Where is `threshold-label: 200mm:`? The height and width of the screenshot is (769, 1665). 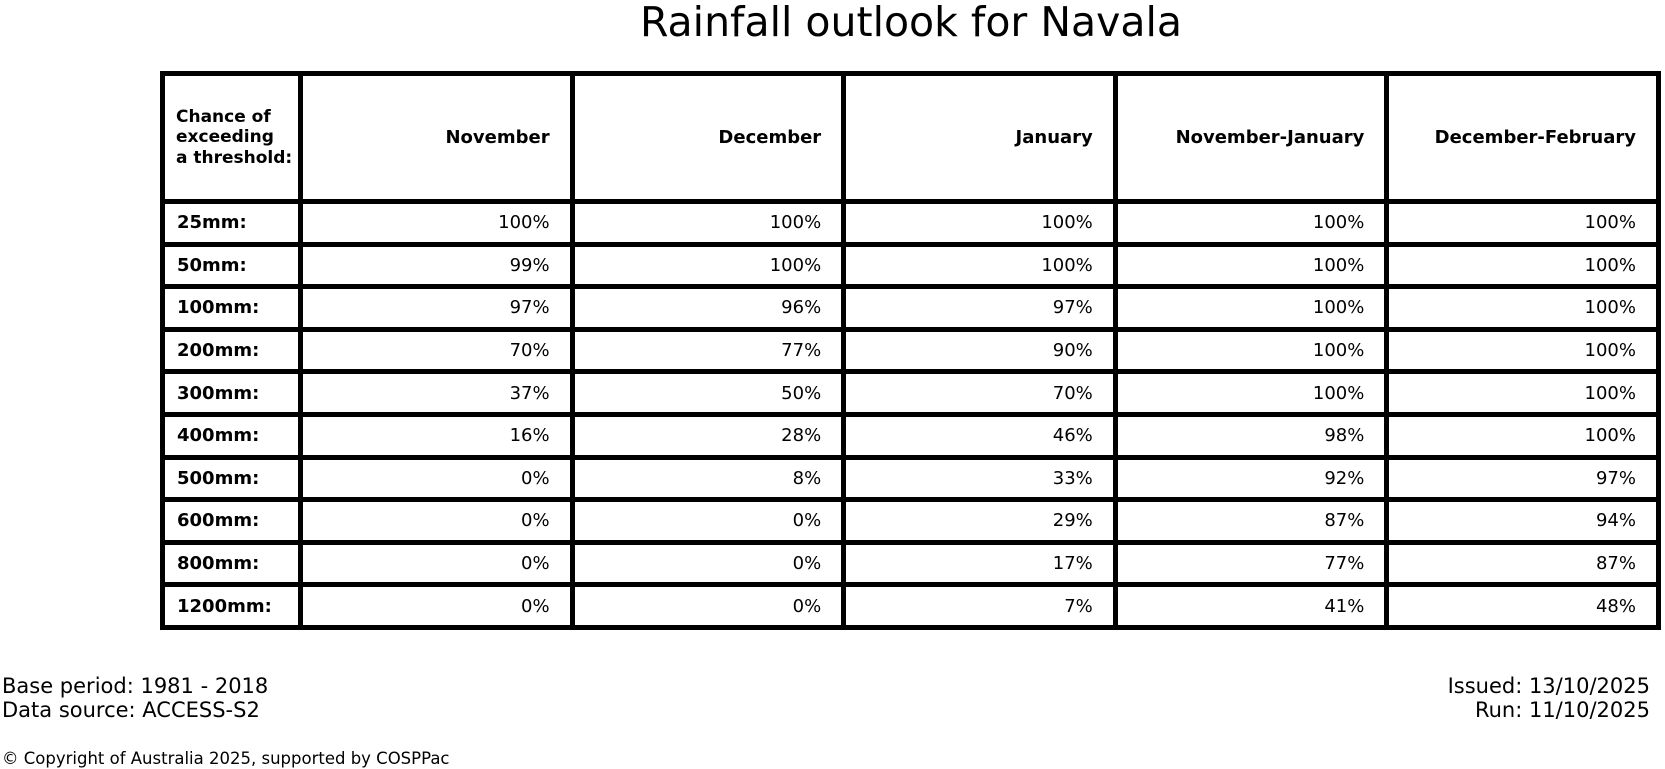 threshold-label: 200mm: is located at coordinates (231, 350).